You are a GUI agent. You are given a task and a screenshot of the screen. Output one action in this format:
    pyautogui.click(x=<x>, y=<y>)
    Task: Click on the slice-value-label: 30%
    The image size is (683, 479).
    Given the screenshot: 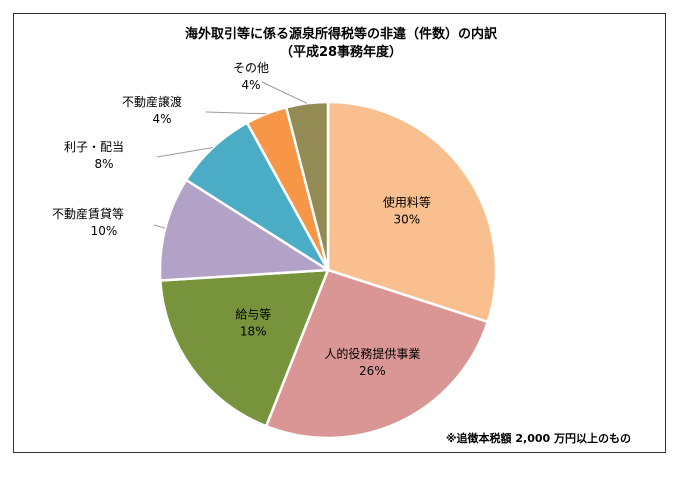 What is the action you would take?
    pyautogui.click(x=406, y=220)
    